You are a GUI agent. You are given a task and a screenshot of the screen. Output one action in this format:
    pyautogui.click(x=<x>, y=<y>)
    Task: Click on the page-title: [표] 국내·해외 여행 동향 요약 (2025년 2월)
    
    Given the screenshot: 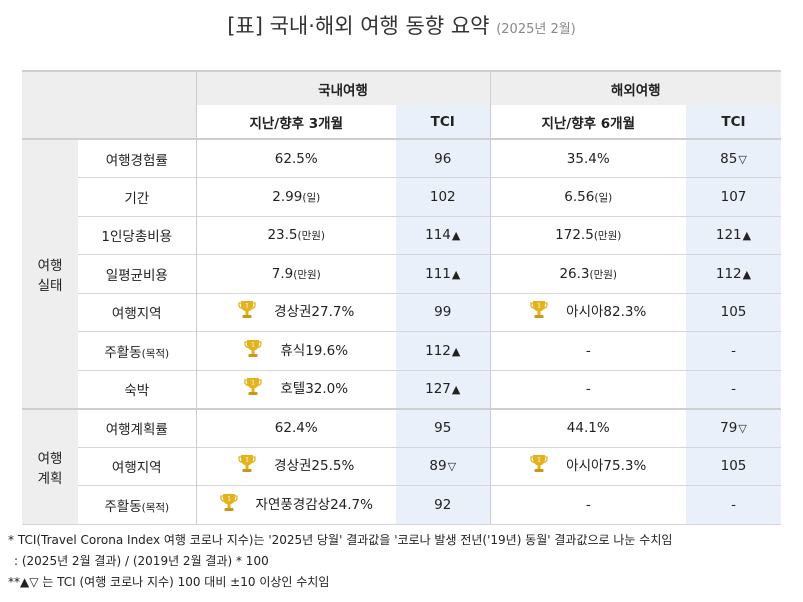 What is the action you would take?
    pyautogui.click(x=401, y=25)
    